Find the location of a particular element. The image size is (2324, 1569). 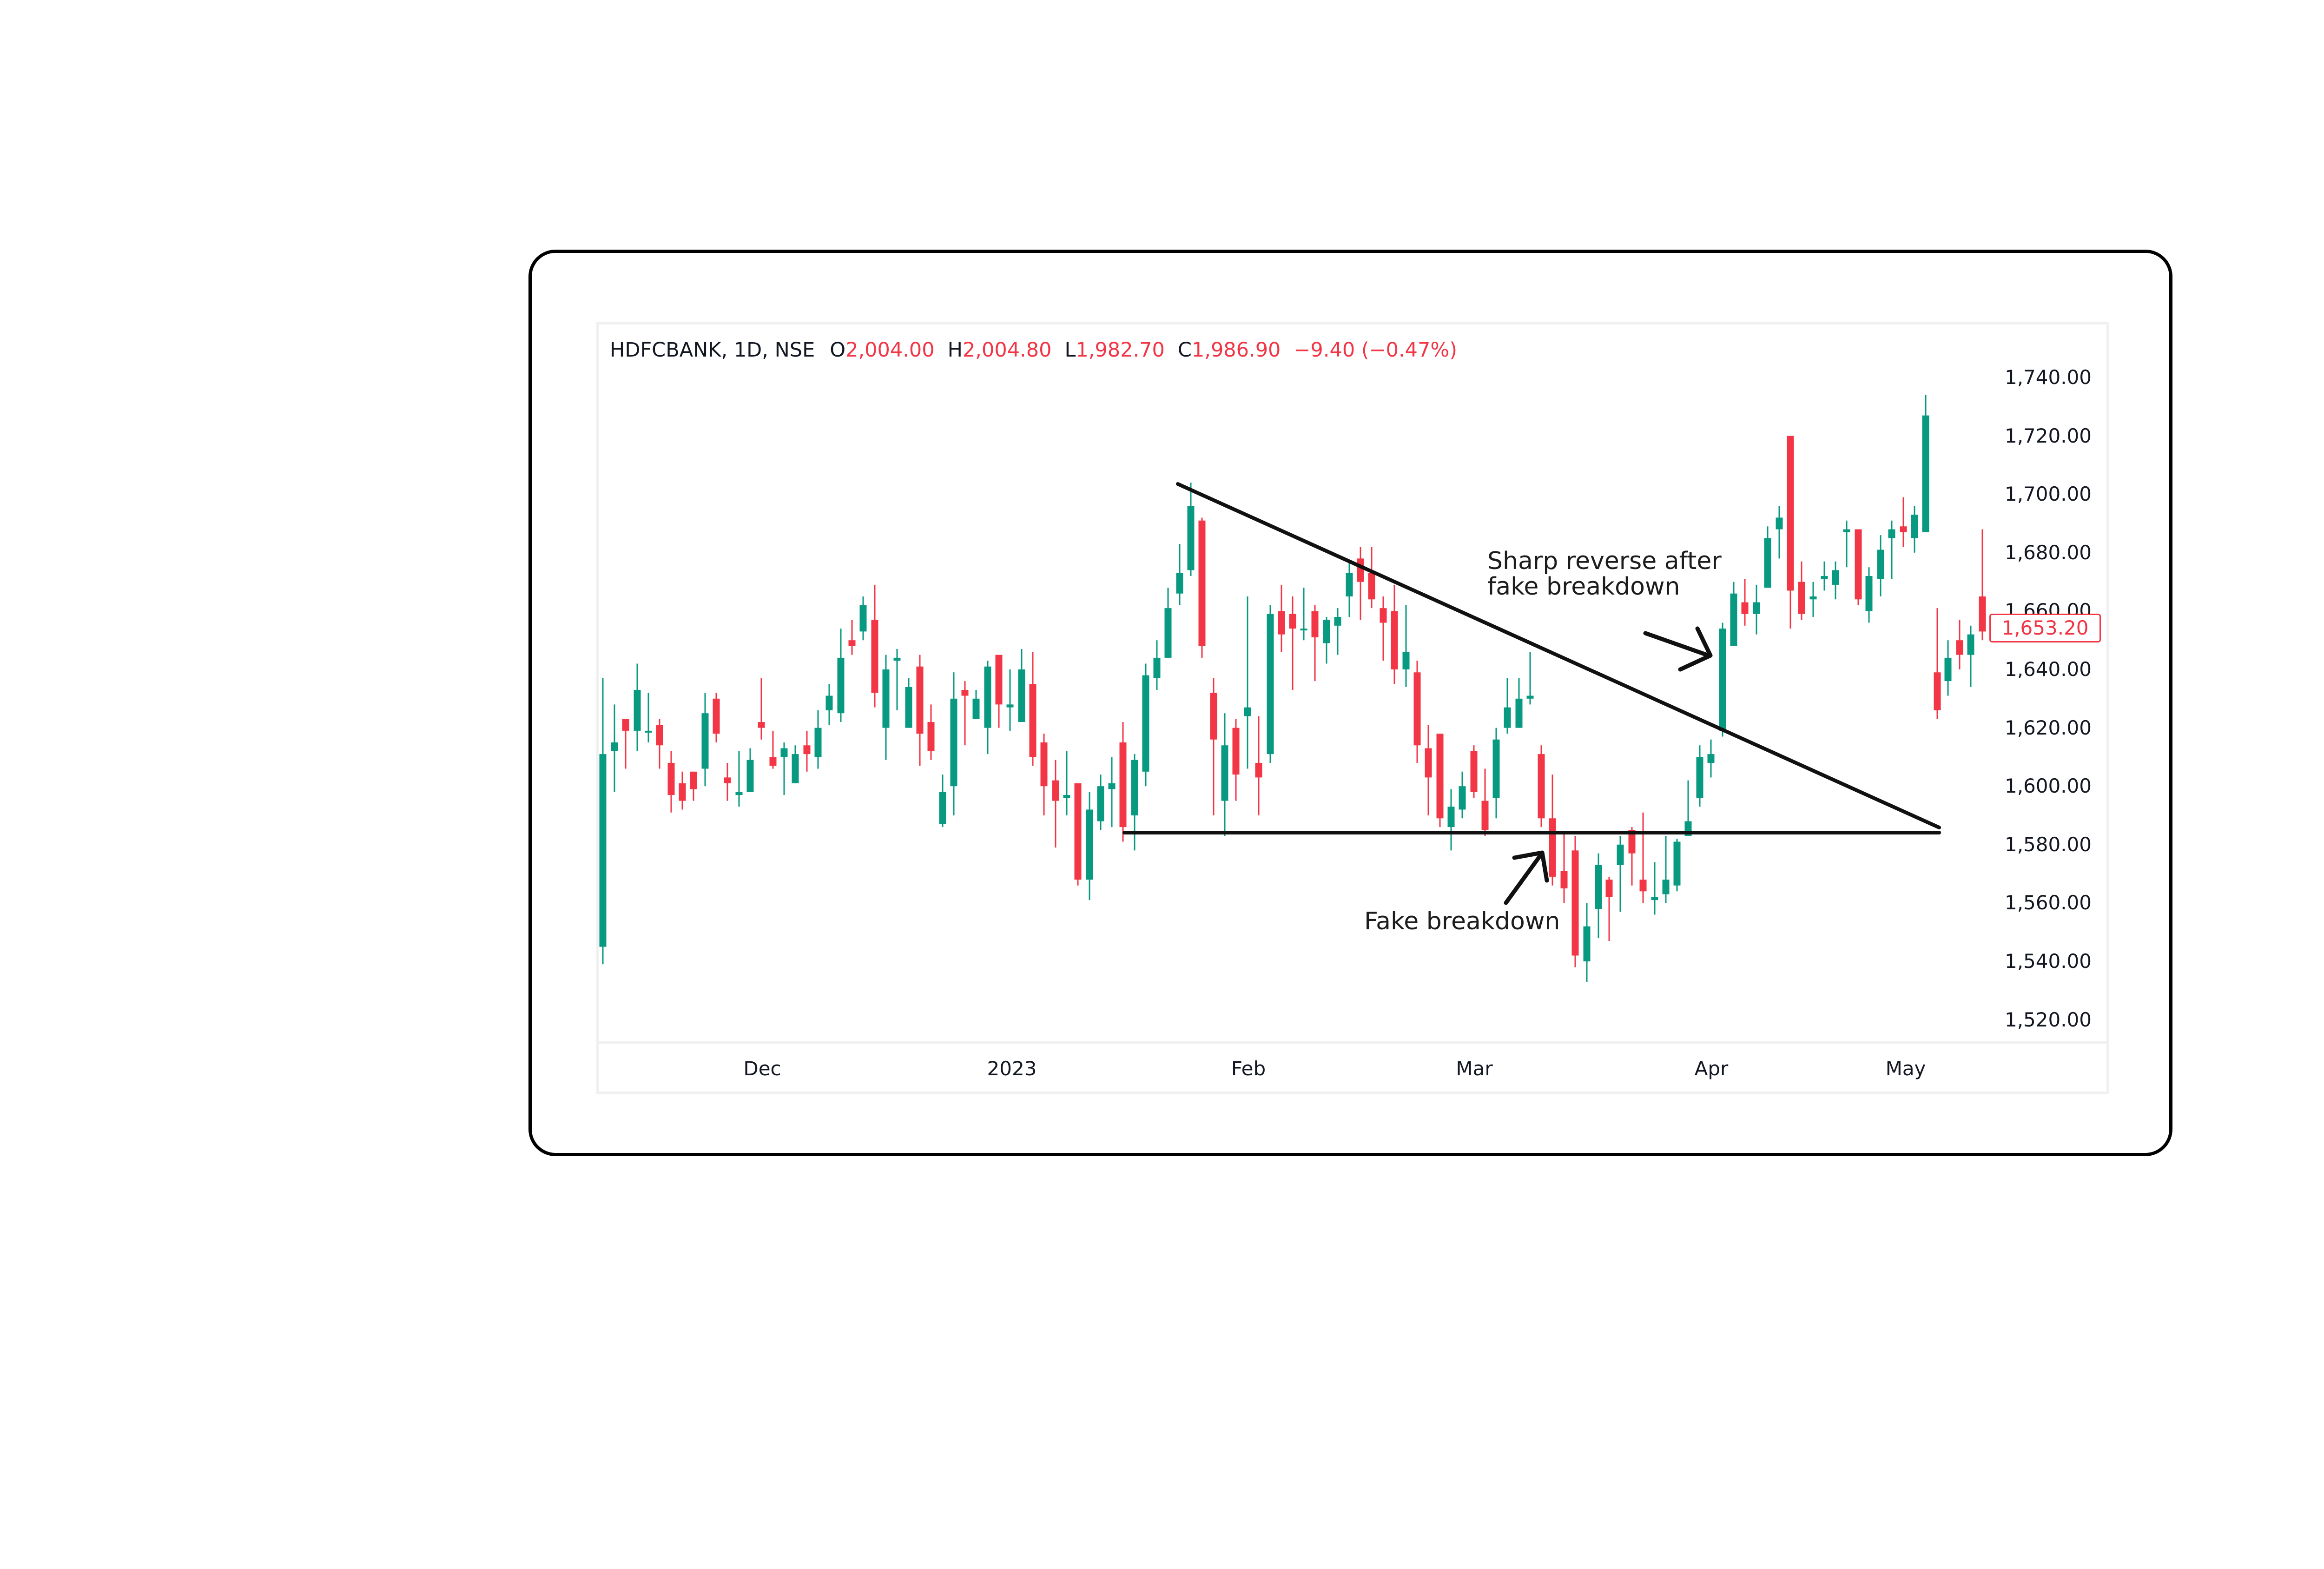

y-tick: 1,600.00 is located at coordinates (2048, 786).